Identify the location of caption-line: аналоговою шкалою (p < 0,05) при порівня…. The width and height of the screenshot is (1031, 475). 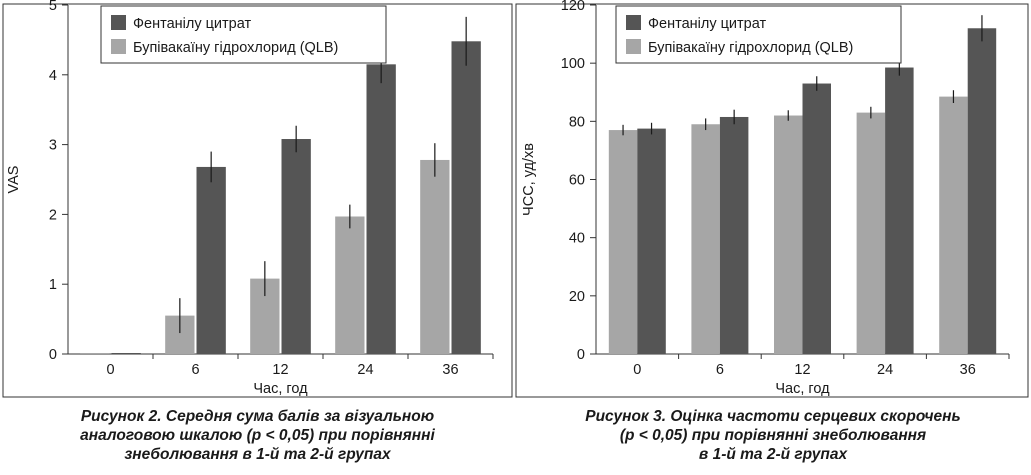
(257, 435).